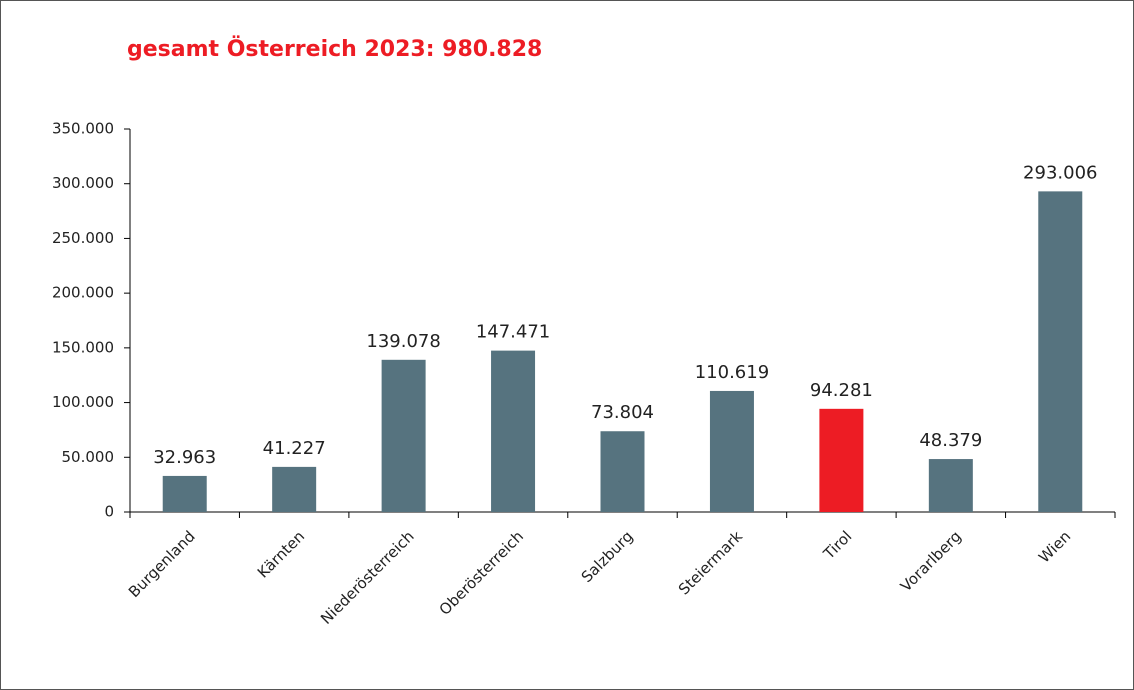 The image size is (1134, 690). I want to click on y-tick-label: 350.000, so click(83, 129).